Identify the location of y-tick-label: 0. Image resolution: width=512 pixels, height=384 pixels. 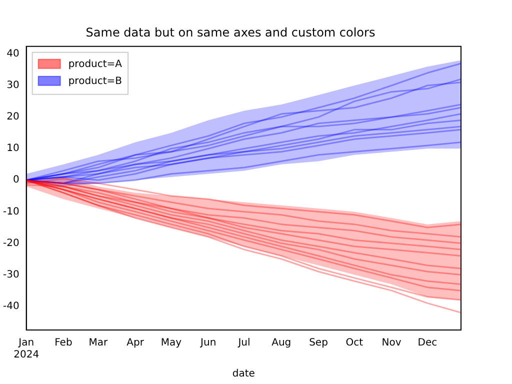
(16, 180).